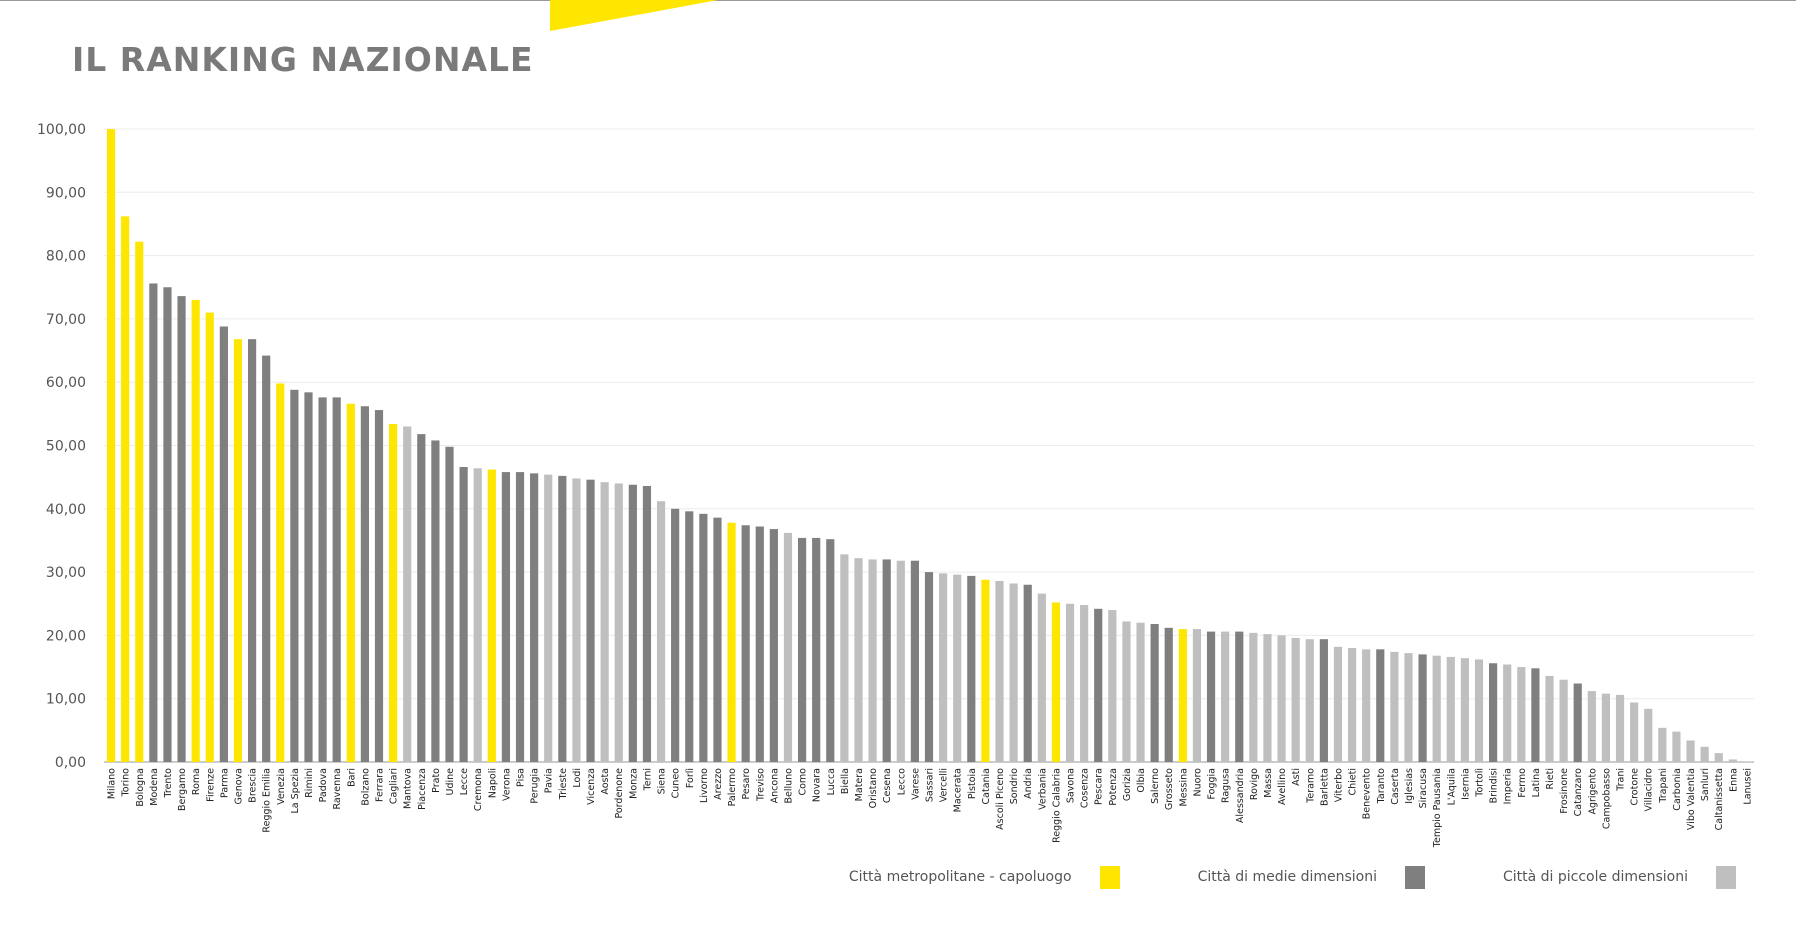 The width and height of the screenshot is (1796, 926). What do you see at coordinates (1254, 784) in the screenshot?
I see `x-tick-label: Rovigo` at bounding box center [1254, 784].